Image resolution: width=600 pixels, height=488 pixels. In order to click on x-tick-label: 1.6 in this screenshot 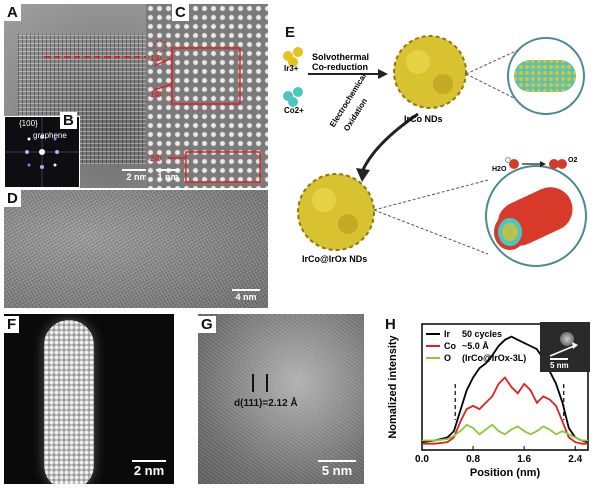, I will do `click(524, 459)`.